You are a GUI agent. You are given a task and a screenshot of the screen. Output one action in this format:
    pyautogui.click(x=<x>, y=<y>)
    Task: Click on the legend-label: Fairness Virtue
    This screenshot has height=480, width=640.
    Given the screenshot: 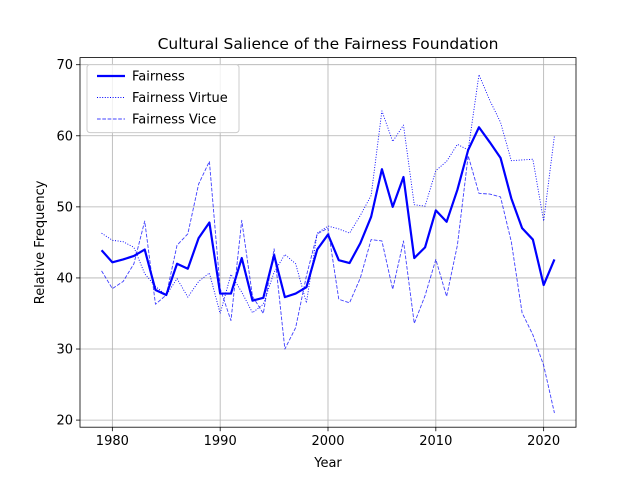 What is the action you would take?
    pyautogui.click(x=180, y=98)
    